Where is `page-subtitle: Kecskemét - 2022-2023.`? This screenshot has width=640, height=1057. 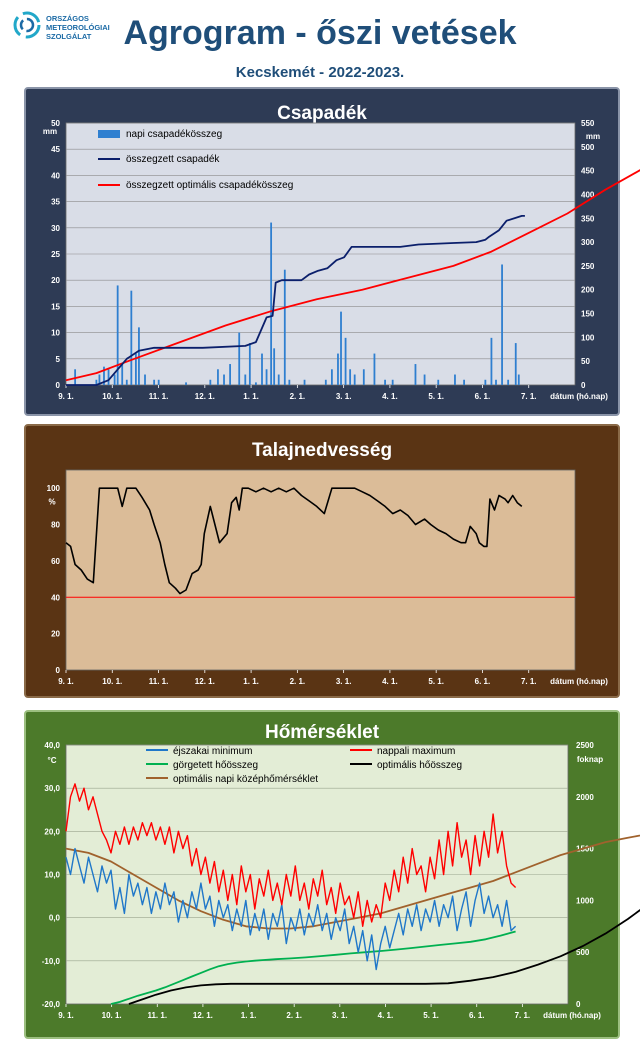 page-subtitle: Kecskemét - 2022-2023. is located at coordinates (320, 72).